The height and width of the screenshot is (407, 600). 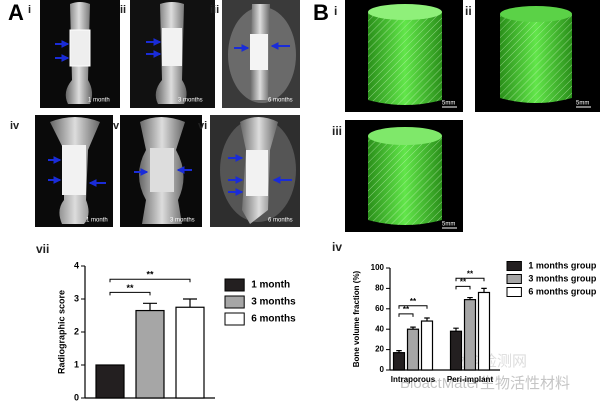 I want to click on legend-label: 1 months group, so click(x=562, y=265).